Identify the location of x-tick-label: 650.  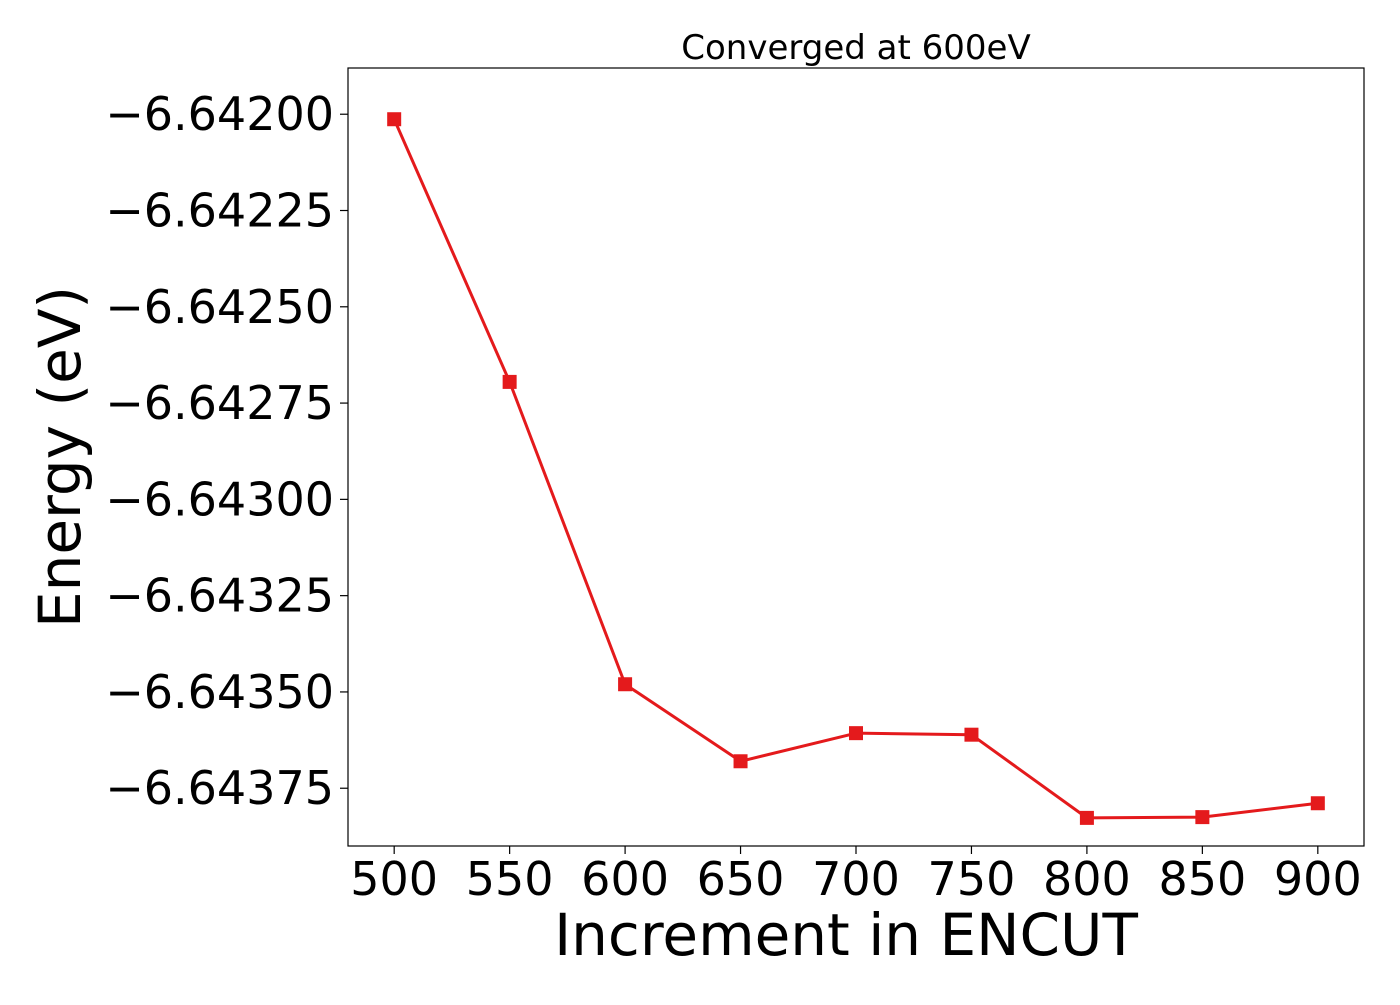
(741, 879).